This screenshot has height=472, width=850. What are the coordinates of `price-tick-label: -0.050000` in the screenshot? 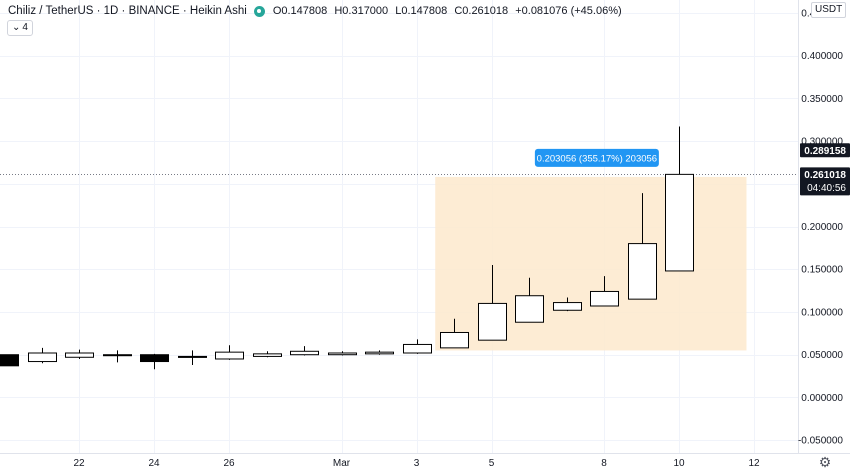 It's located at (820, 441).